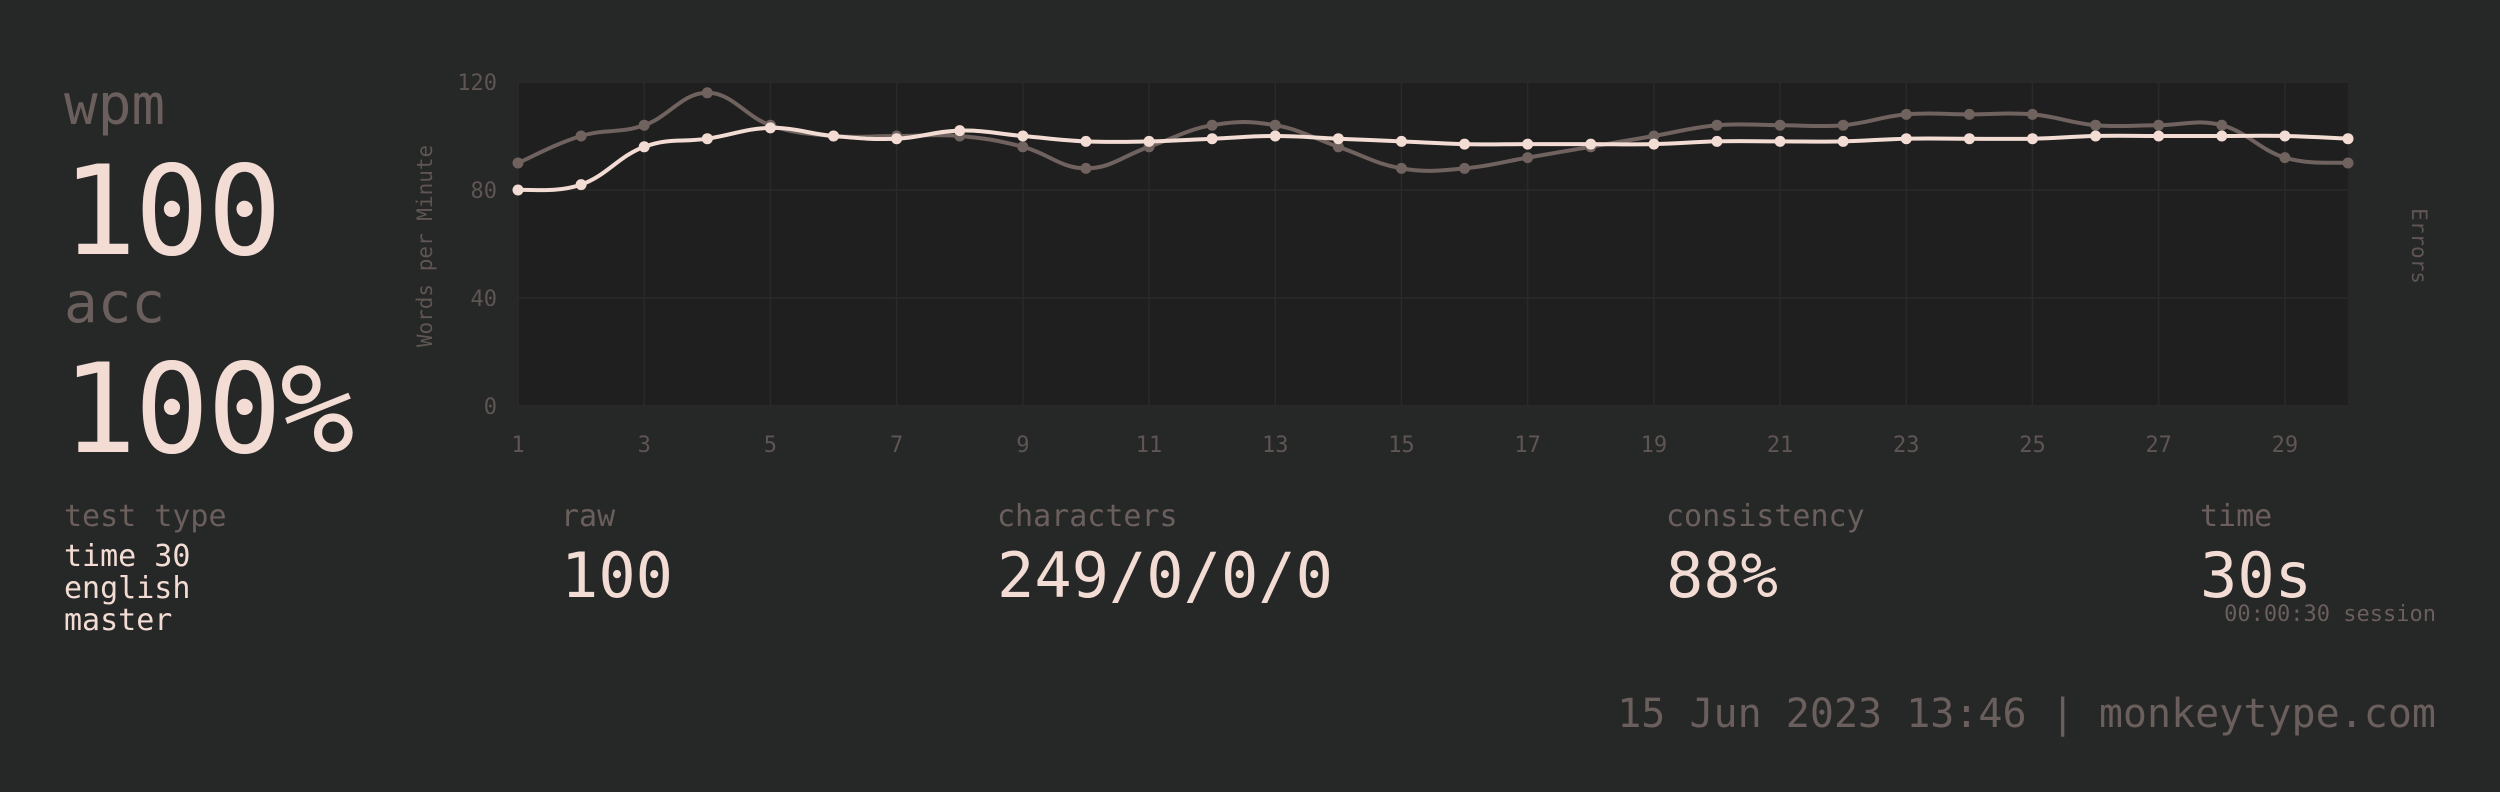 This screenshot has height=792, width=2500. Describe the element at coordinates (617, 575) in the screenshot. I see `raw-value: 100` at that location.